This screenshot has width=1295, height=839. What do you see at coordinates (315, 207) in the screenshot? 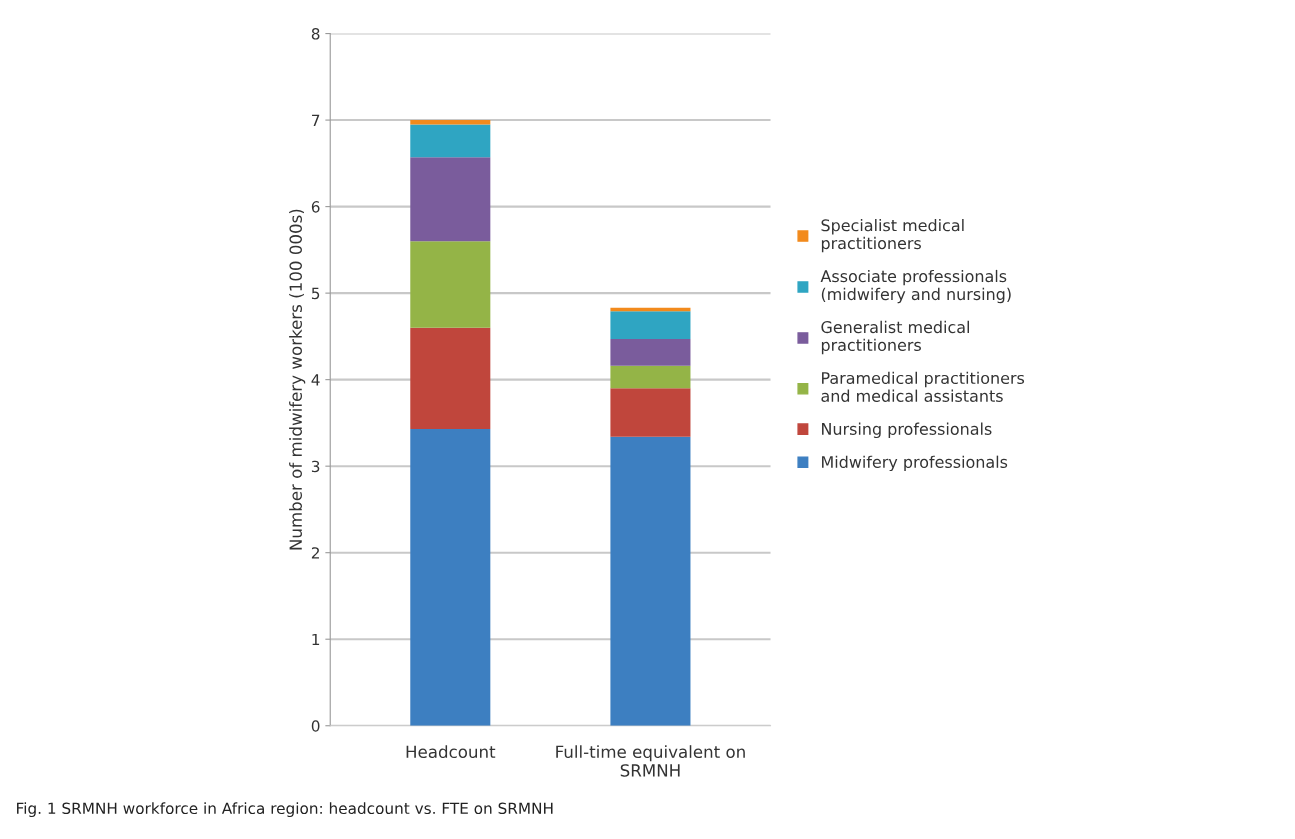
I see `y-tick-label: 6` at bounding box center [315, 207].